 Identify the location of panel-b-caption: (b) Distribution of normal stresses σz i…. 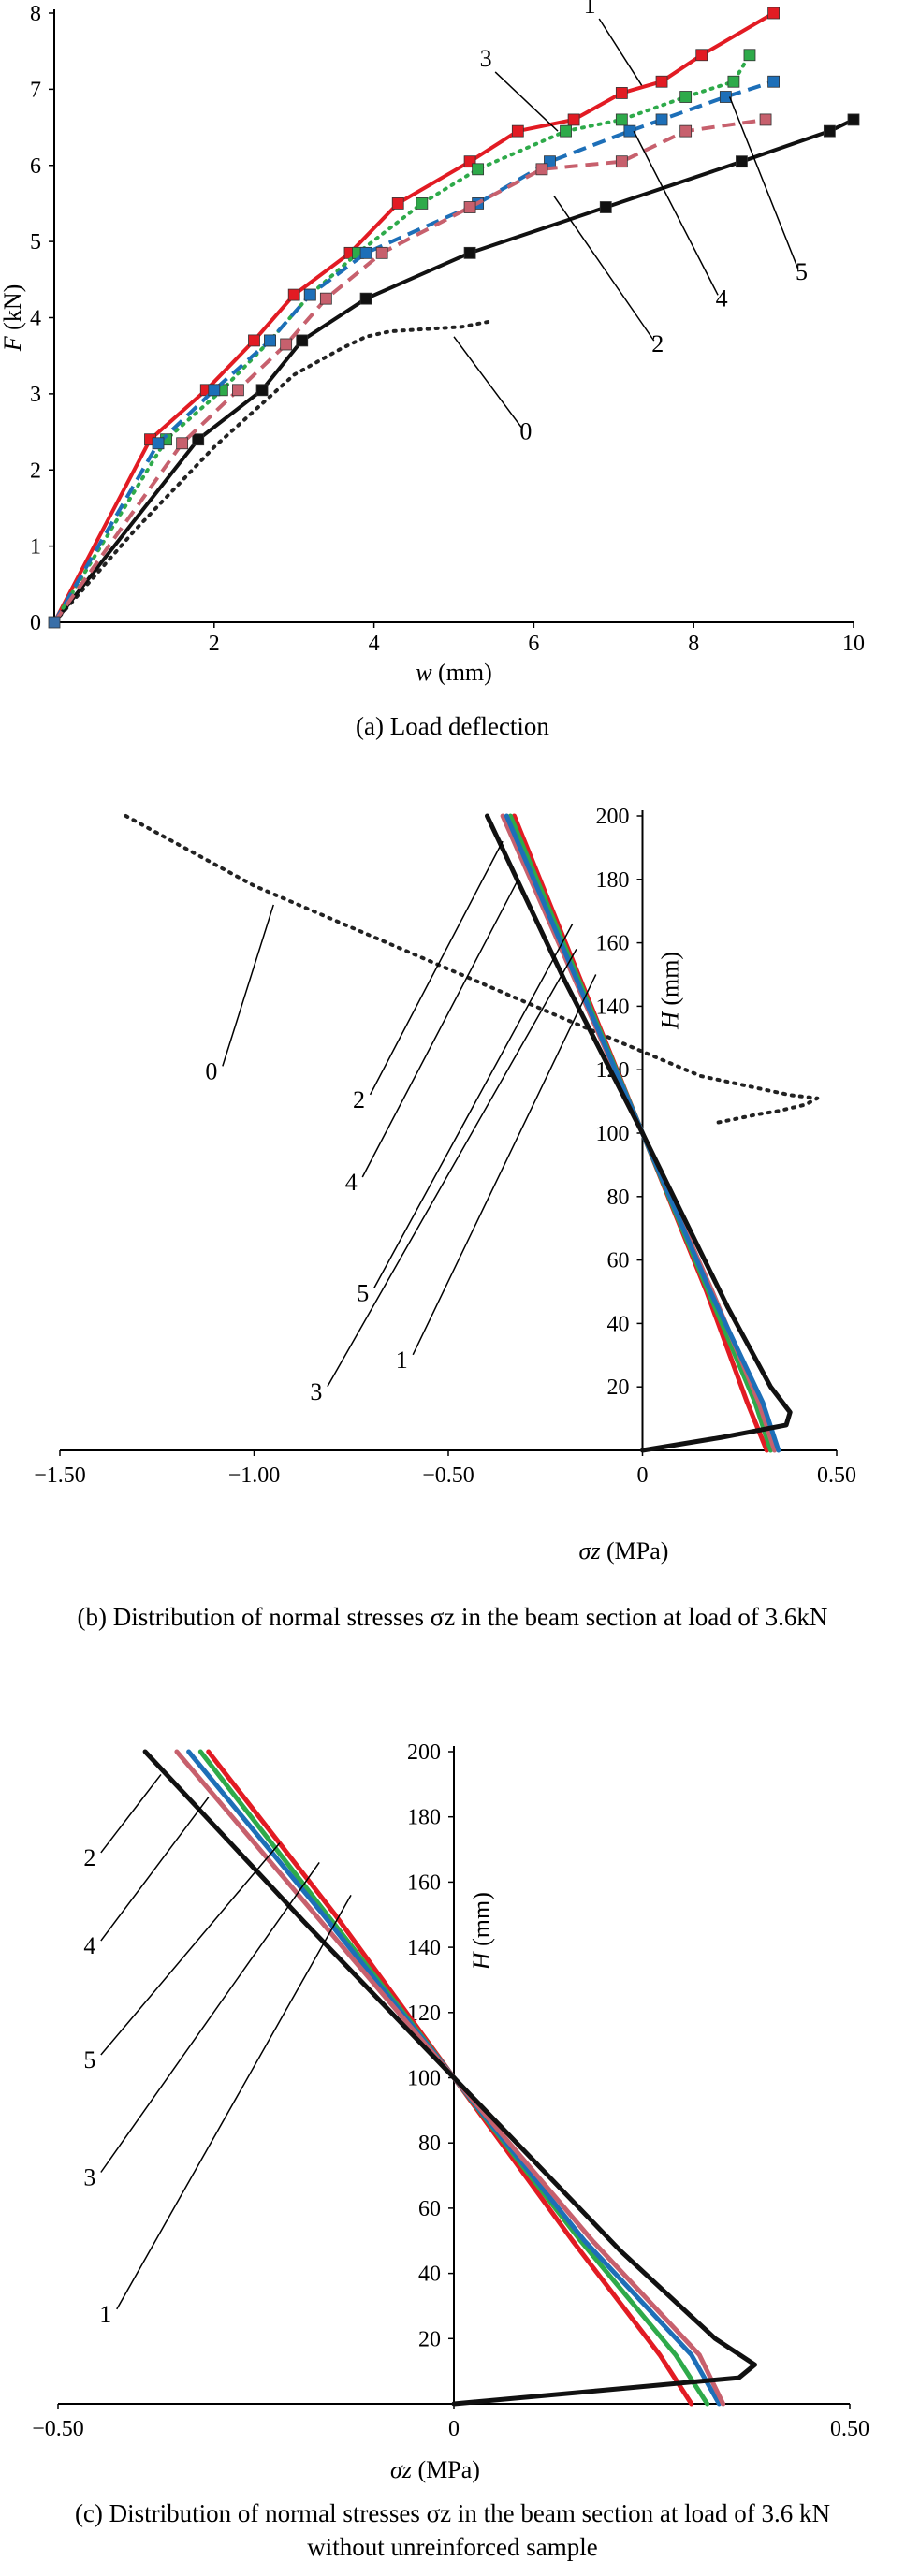
(453, 1617).